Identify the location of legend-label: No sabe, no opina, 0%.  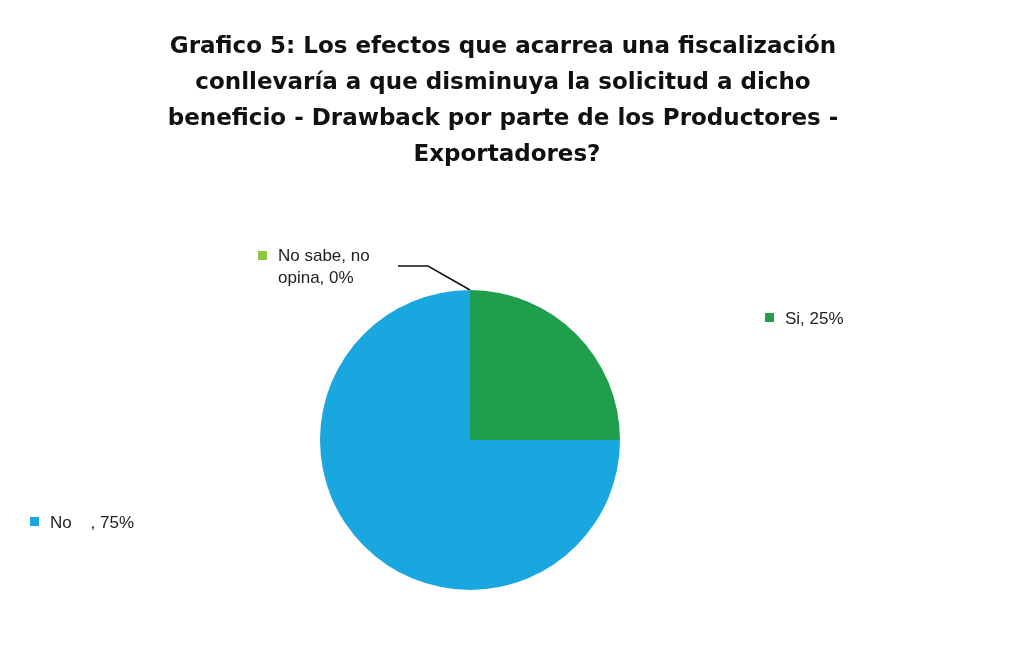
(326, 266).